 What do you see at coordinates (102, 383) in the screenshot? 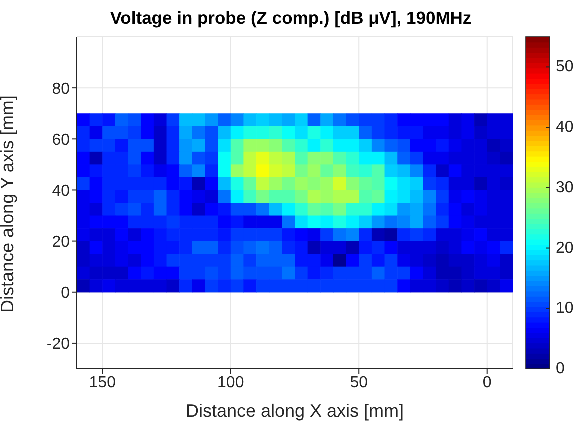
I see `x-tick-label: 150` at bounding box center [102, 383].